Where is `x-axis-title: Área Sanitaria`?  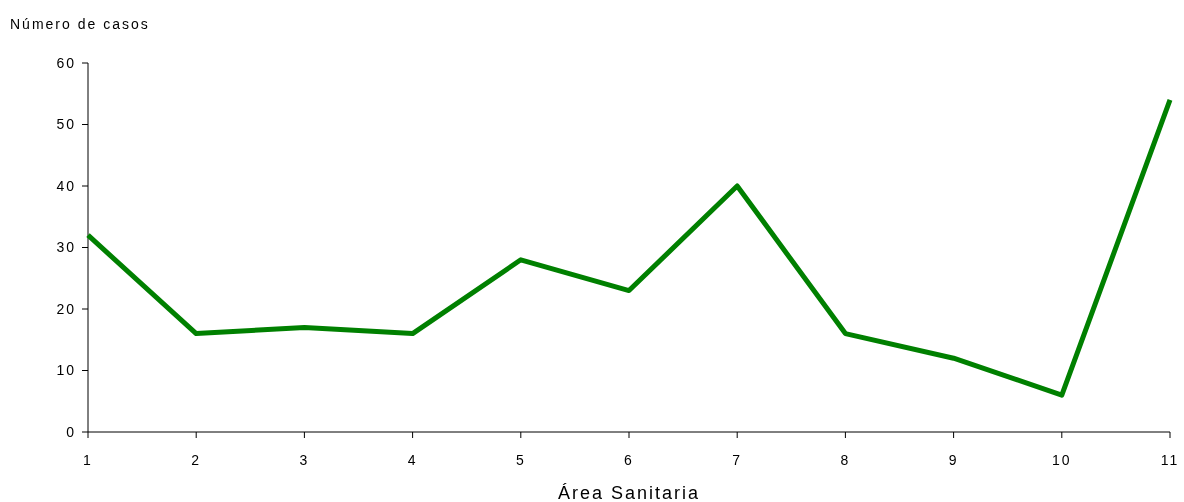 x-axis-title: Área Sanitaria is located at coordinates (629, 492).